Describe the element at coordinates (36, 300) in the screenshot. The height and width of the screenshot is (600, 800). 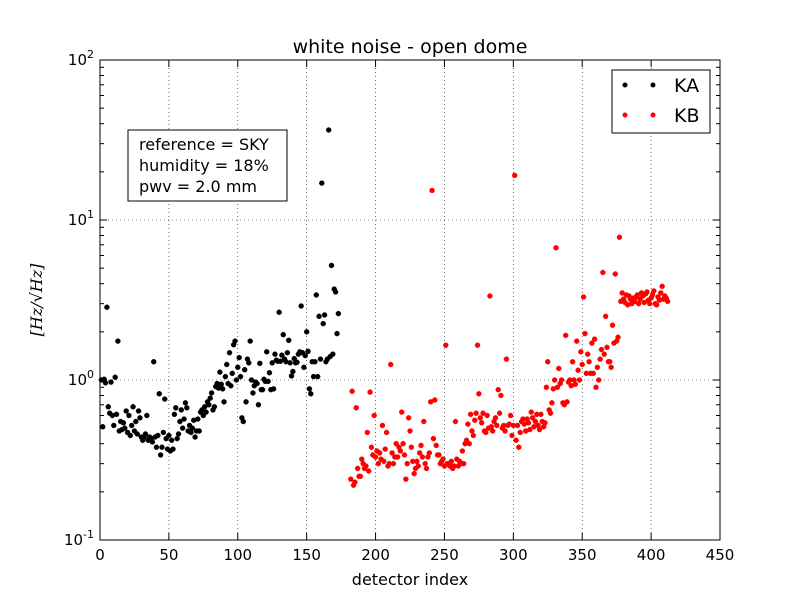
I see `y-axis-label: [Hz/√Hz]` at that location.